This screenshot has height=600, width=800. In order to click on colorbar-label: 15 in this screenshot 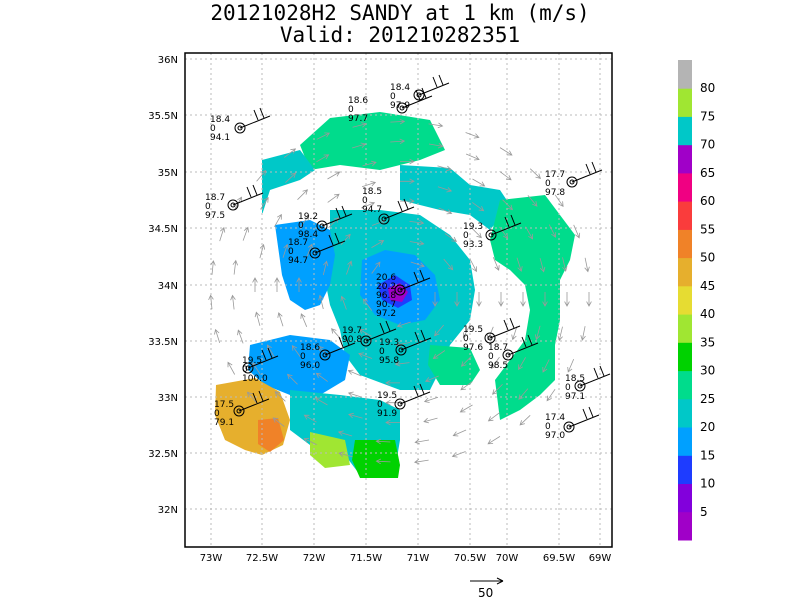, I will do `click(707, 455)`.